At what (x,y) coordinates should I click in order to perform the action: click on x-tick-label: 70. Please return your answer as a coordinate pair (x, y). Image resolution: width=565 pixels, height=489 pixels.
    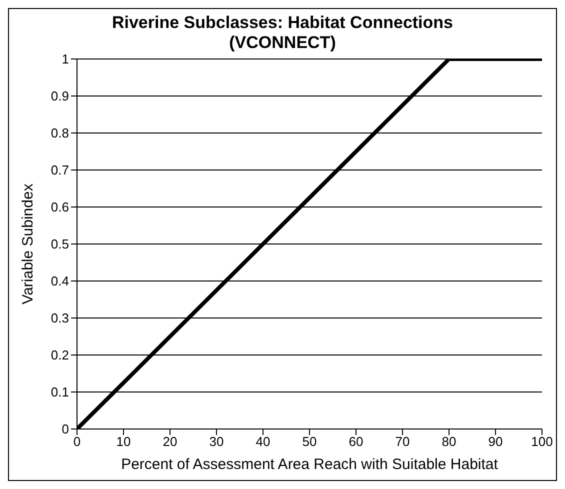
    Looking at the image, I should click on (402, 442).